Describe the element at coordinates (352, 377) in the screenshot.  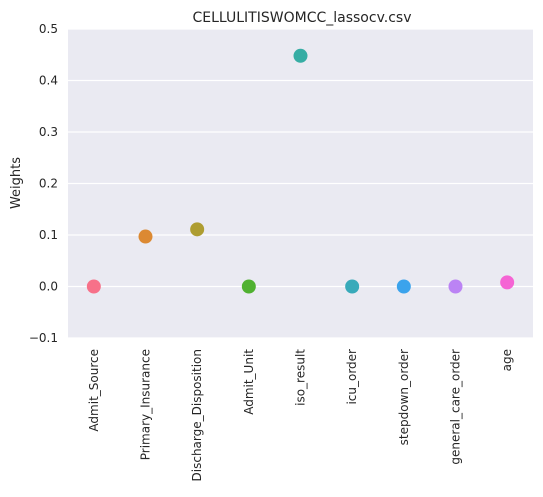
I see `x-tick-label: icu_order` at that location.